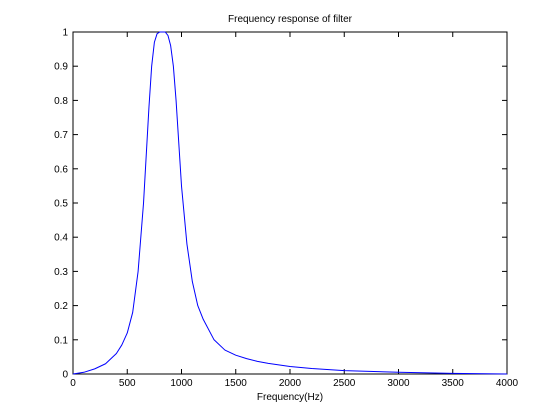 This screenshot has height=420, width=560. Describe the element at coordinates (398, 383) in the screenshot. I see `x-tick-label: 3000` at that location.